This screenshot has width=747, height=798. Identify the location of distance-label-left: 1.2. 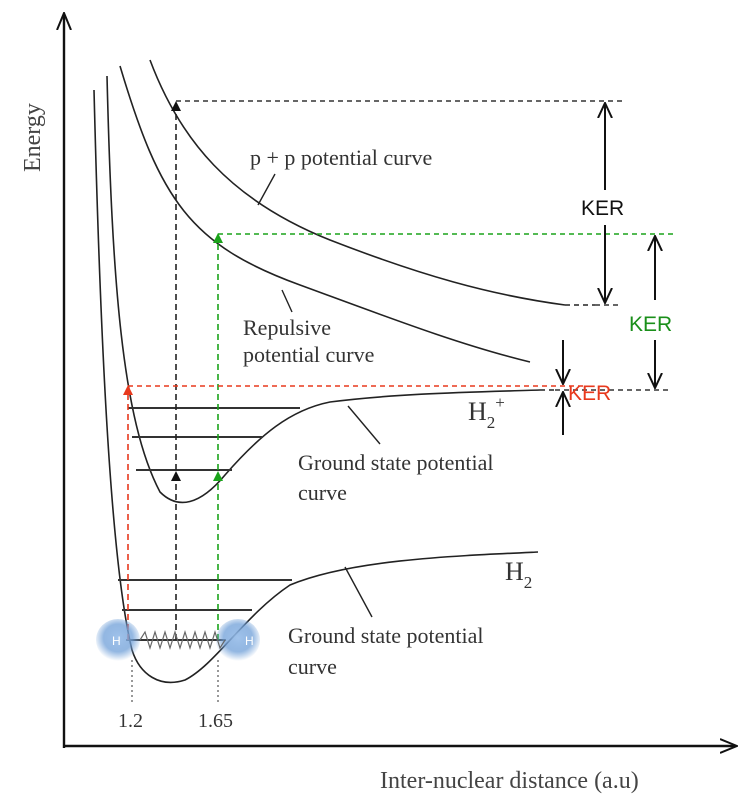
(130, 721).